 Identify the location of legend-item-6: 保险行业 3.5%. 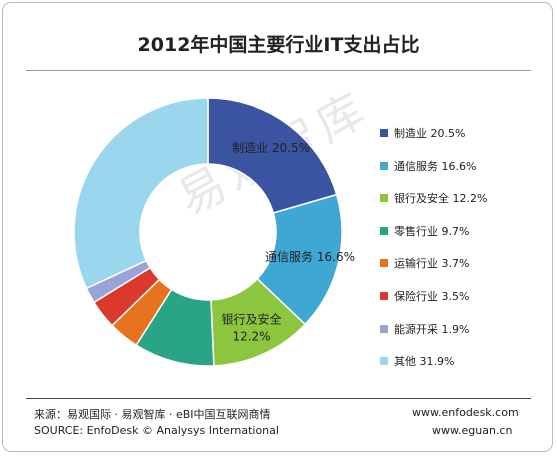
(433, 296).